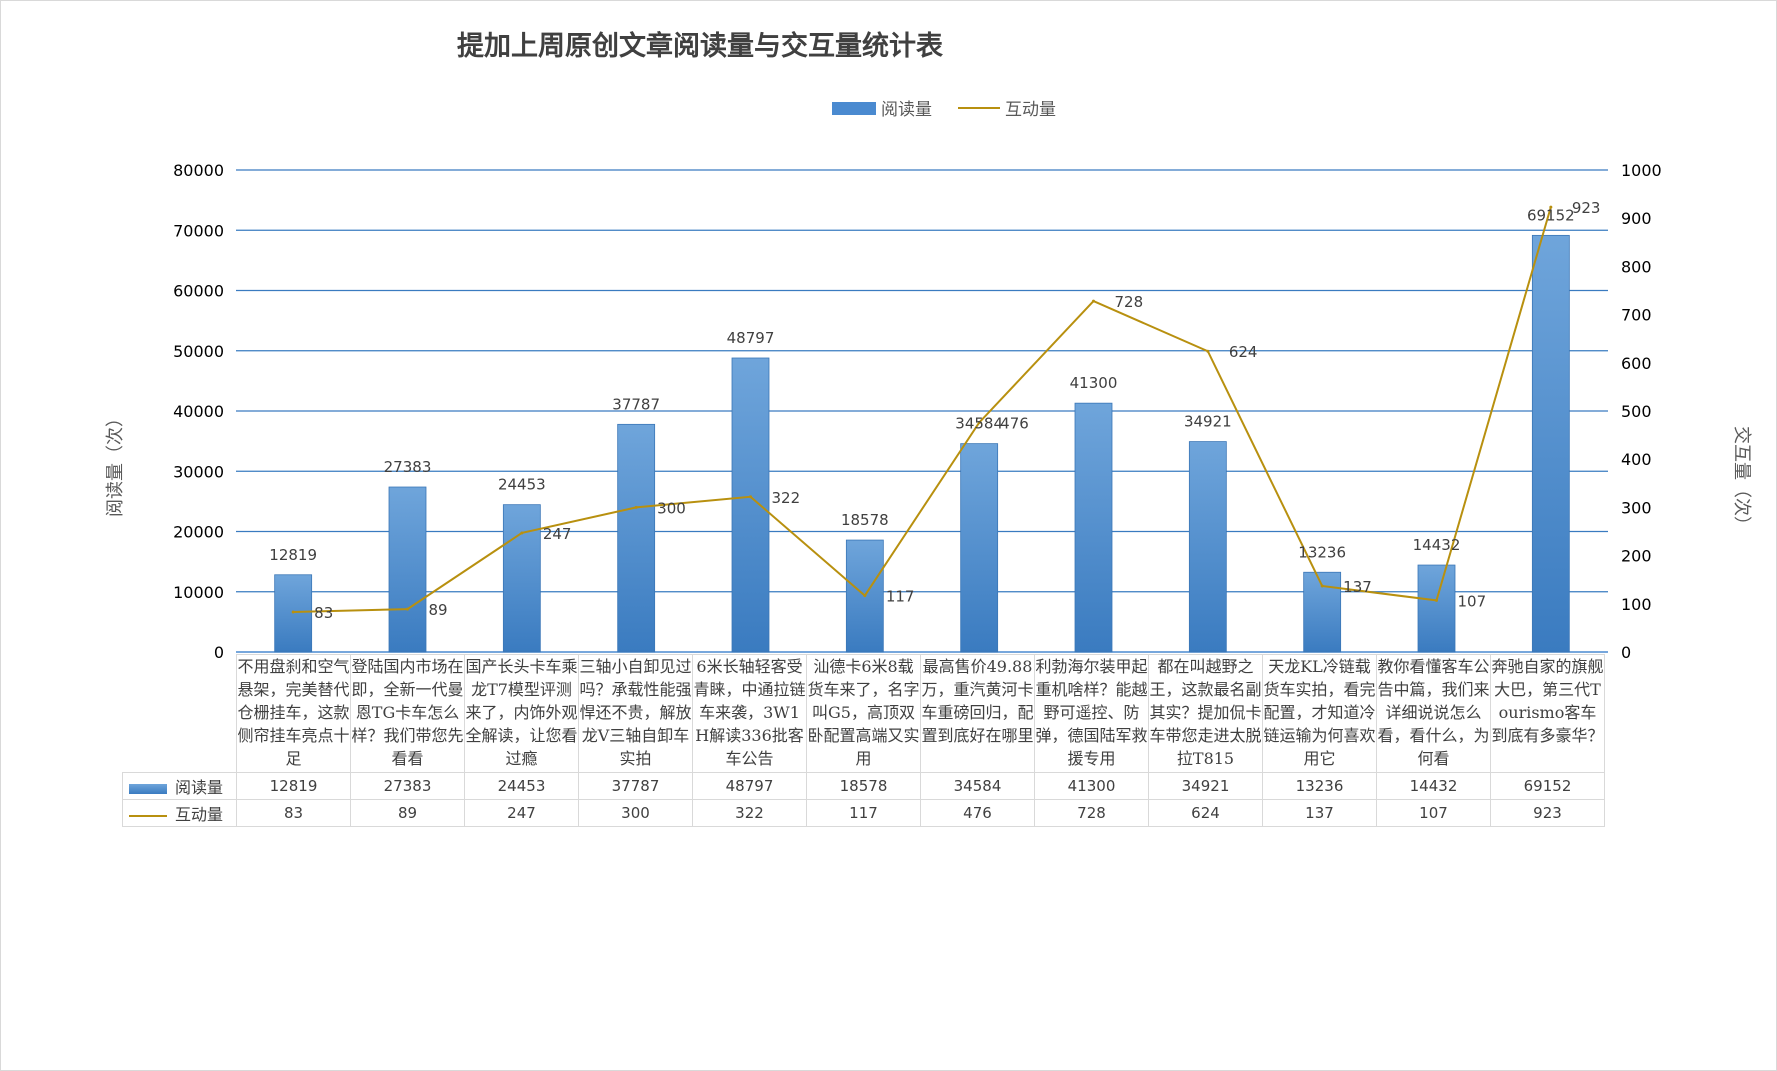  What do you see at coordinates (635, 813) in the screenshot?
I see `interactions-cell: 300` at bounding box center [635, 813].